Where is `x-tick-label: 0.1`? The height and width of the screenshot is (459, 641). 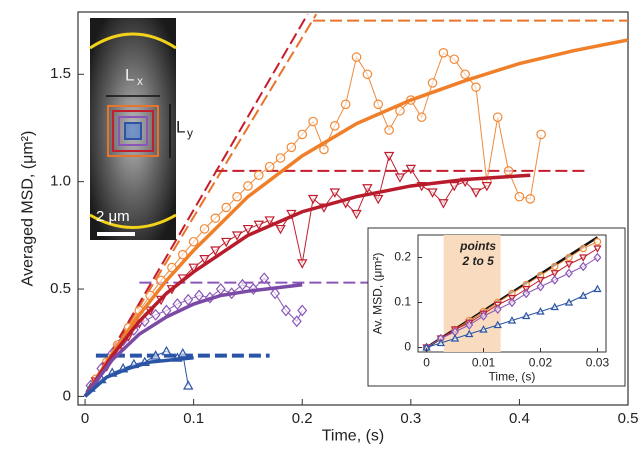 x-tick-label: 0.1 is located at coordinates (193, 418).